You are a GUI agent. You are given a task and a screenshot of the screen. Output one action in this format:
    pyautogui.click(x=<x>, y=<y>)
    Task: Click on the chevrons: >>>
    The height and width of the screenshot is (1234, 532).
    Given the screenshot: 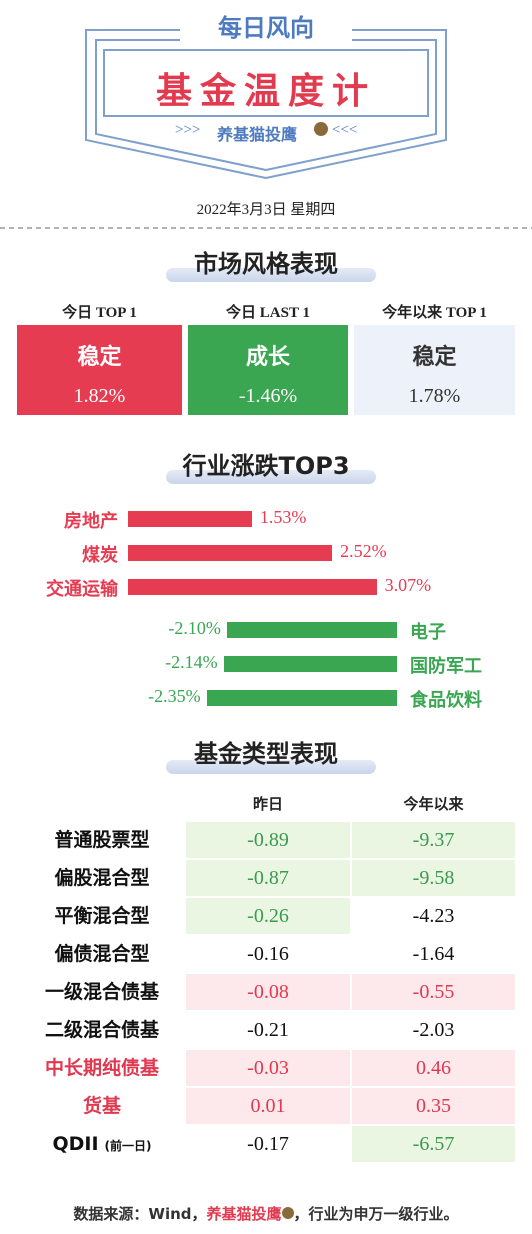 What is the action you would take?
    pyautogui.click(x=188, y=130)
    